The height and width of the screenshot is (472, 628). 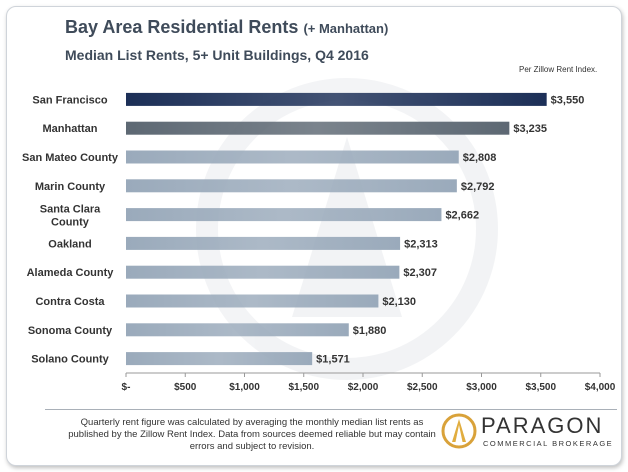 What do you see at coordinates (481, 387) in the screenshot?
I see `x-tick-label: $3,000` at bounding box center [481, 387].